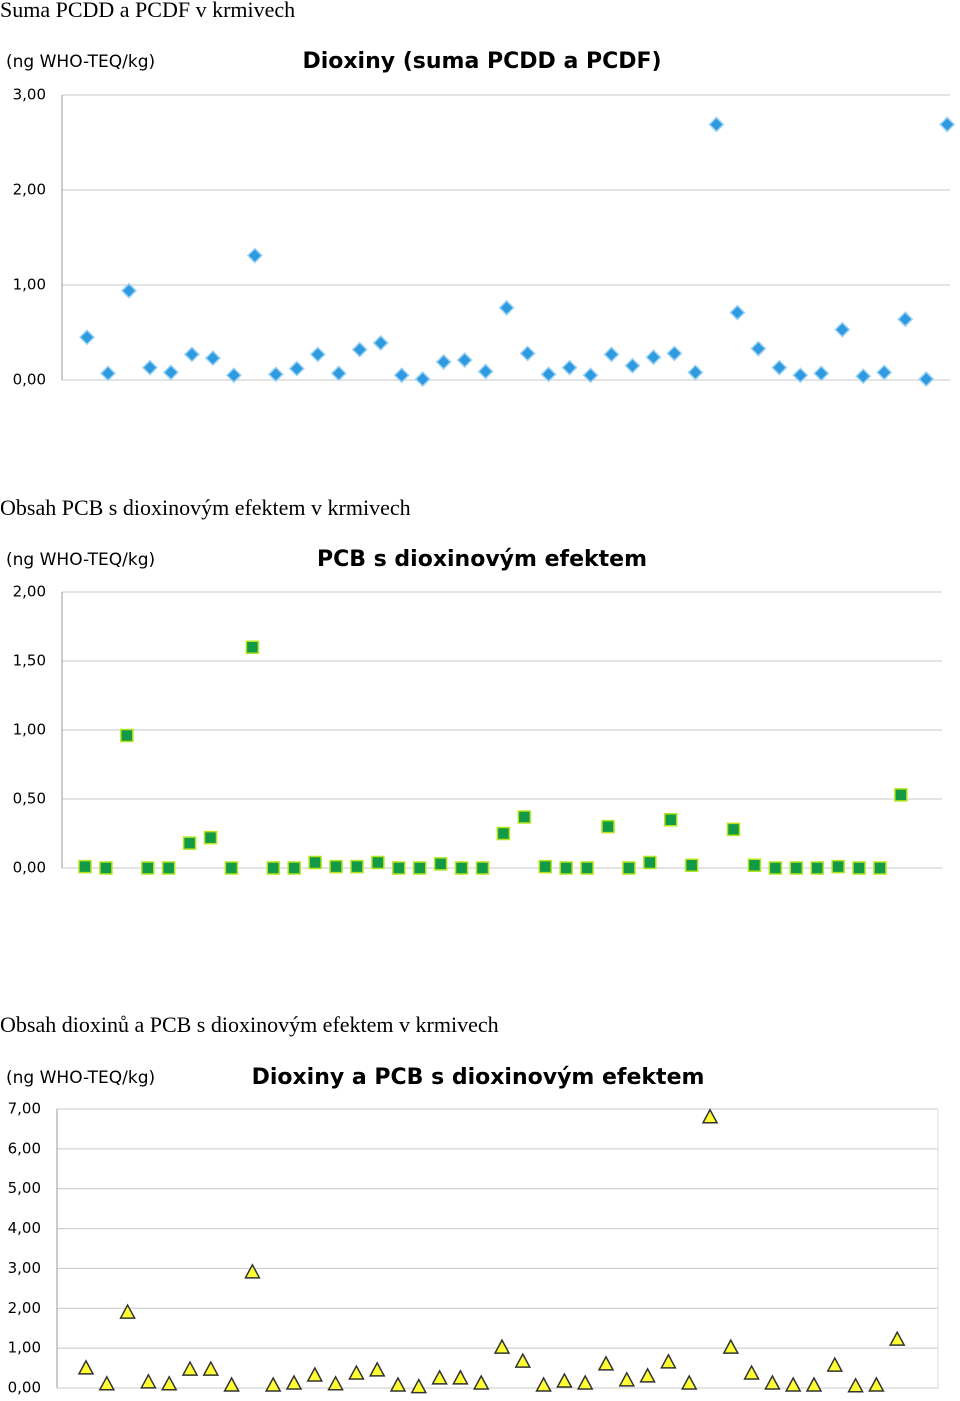 The width and height of the screenshot is (960, 1401). What do you see at coordinates (147, 11) in the screenshot?
I see `section-heading: Suma PCDD a PCDF v krmivech` at bounding box center [147, 11].